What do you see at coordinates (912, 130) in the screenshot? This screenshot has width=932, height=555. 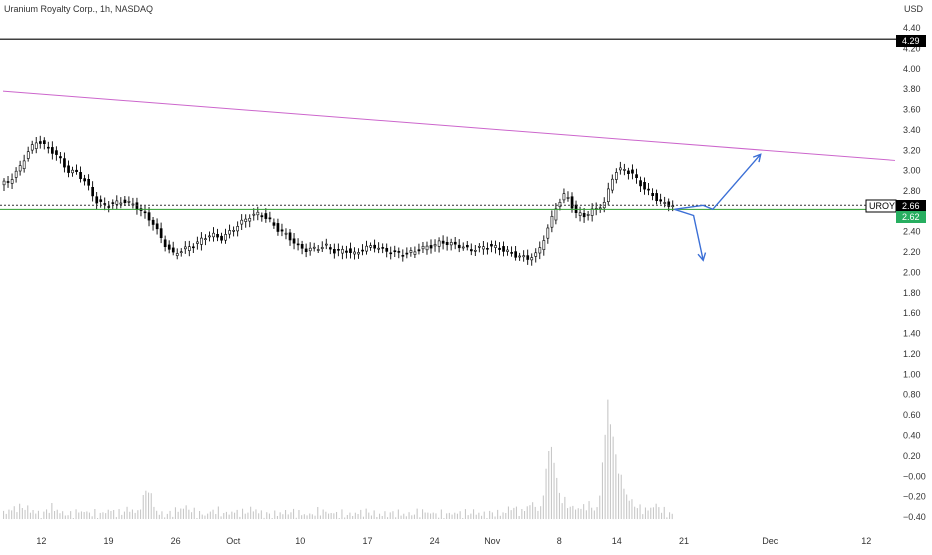 I see `y-tick-label: 3.40` at bounding box center [912, 130].